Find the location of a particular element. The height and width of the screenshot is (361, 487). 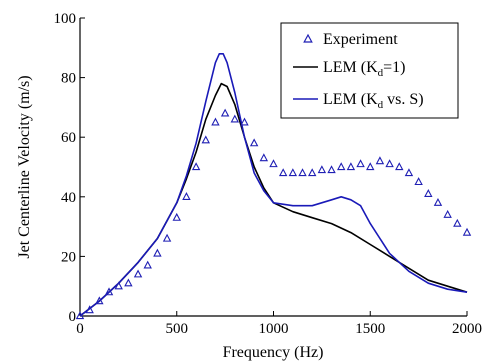

legend-lem1-prefix: LEM (K is located at coordinates (350, 67).